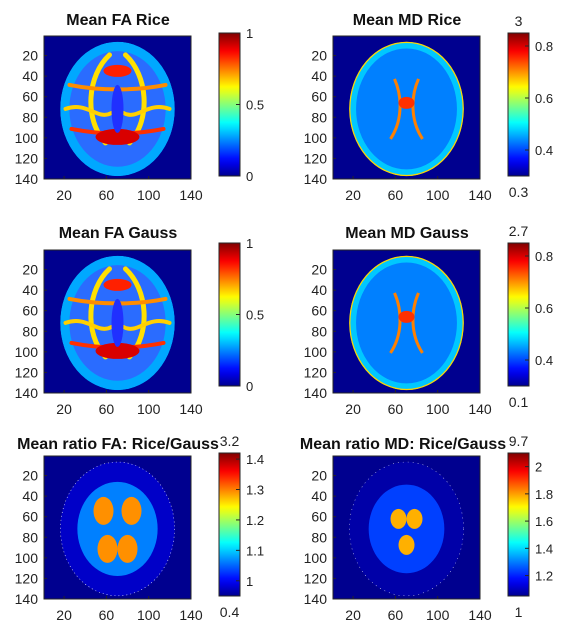  I want to click on colorbar-min-label: 0.1, so click(519, 402).